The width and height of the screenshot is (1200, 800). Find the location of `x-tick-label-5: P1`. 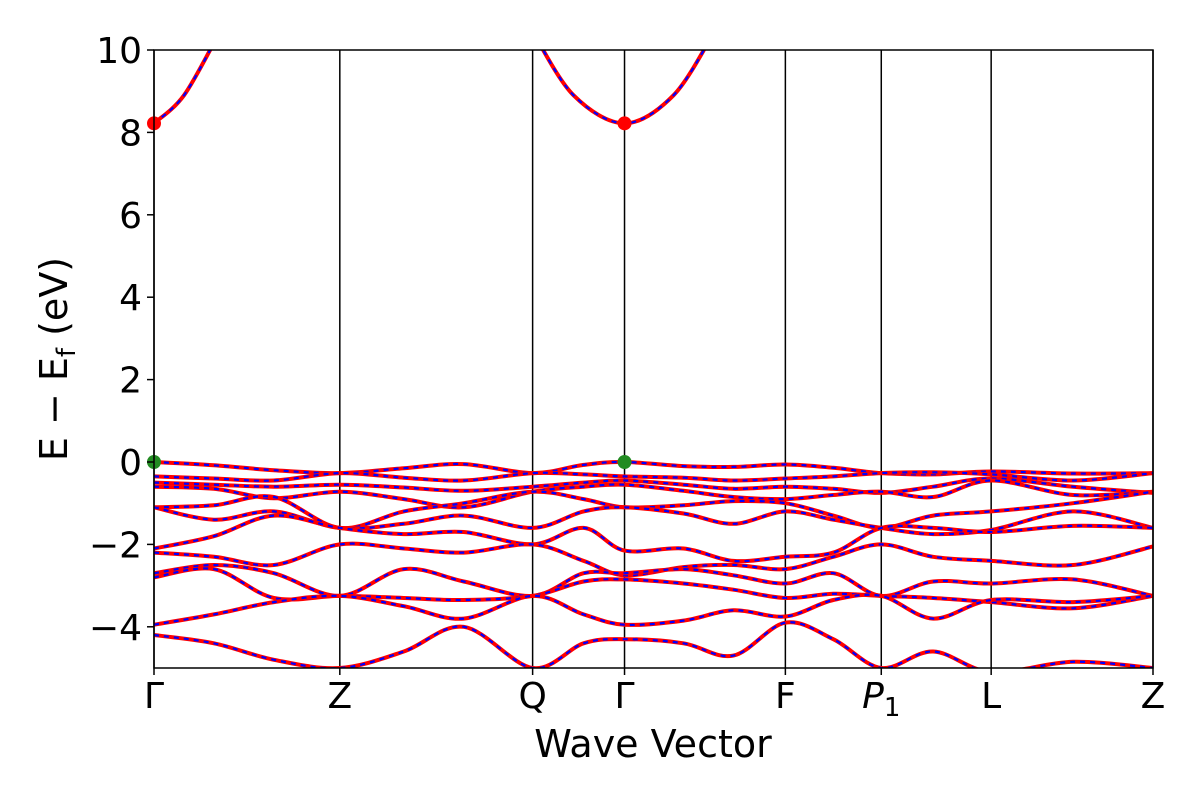

x-tick-label-5: P1 is located at coordinates (881, 699).